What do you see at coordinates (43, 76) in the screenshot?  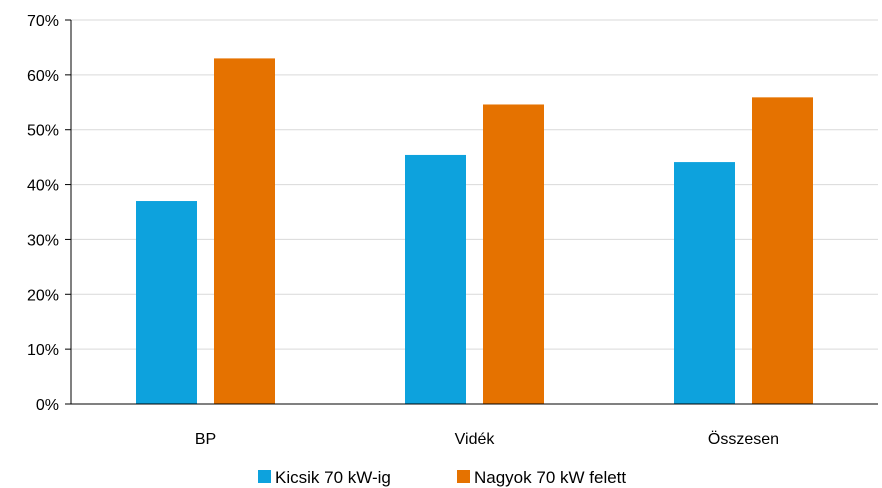 I see `y-tick-label: 60%` at bounding box center [43, 76].